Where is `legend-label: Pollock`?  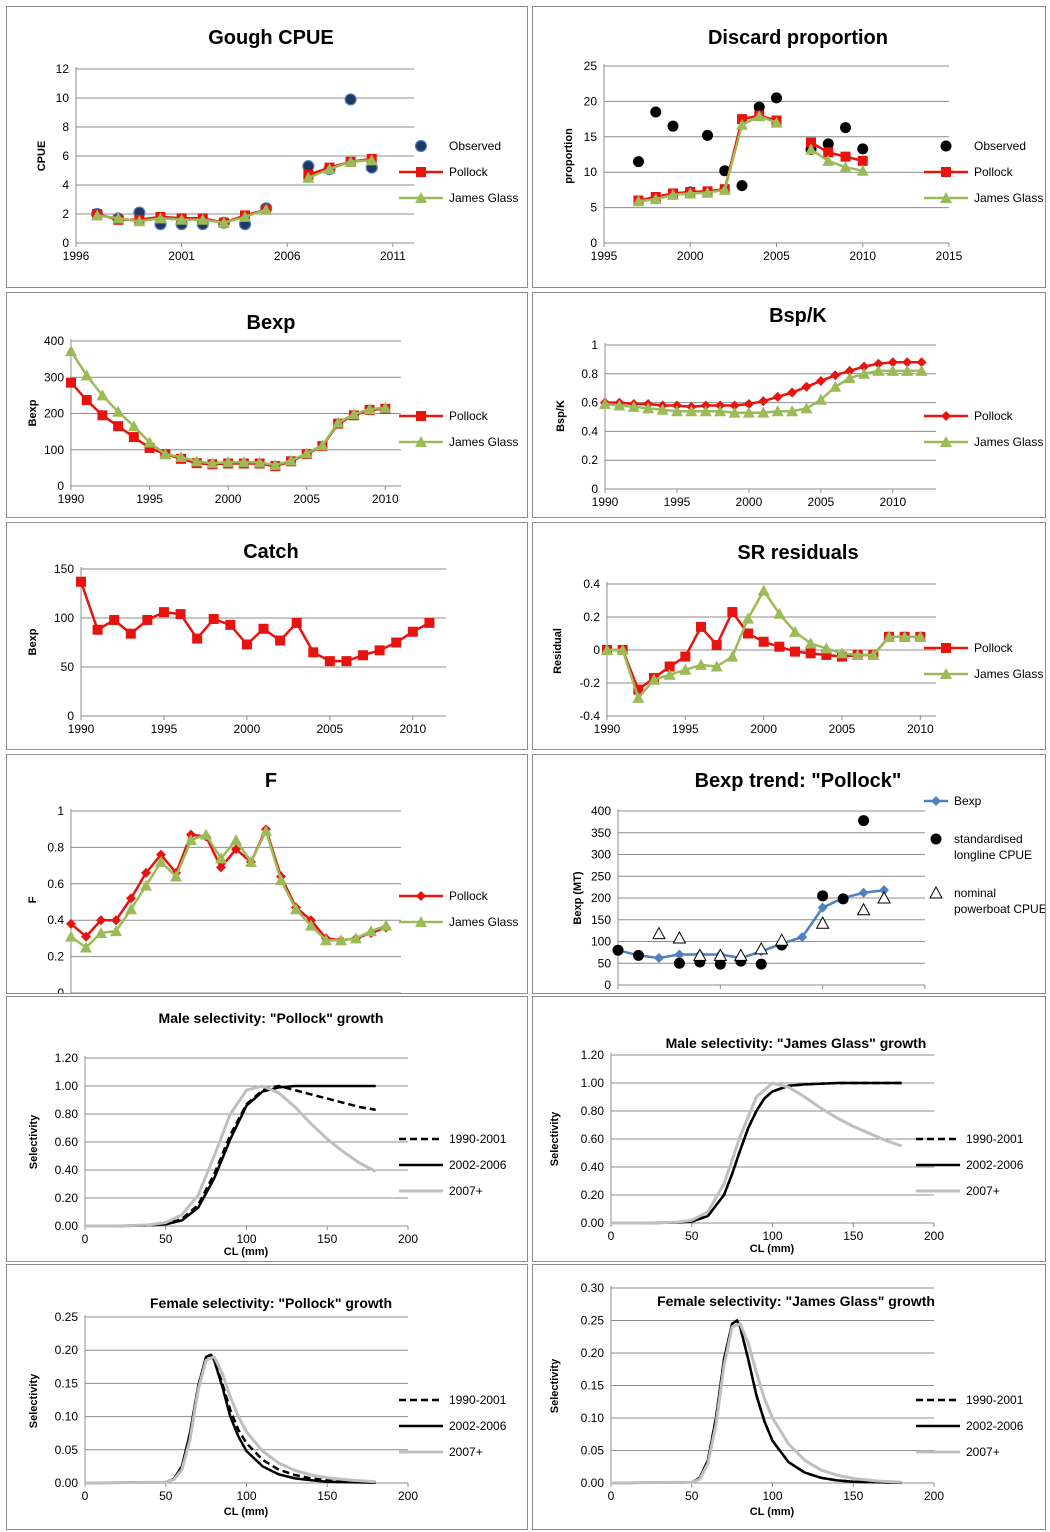
legend-label: Pollock is located at coordinates (469, 896).